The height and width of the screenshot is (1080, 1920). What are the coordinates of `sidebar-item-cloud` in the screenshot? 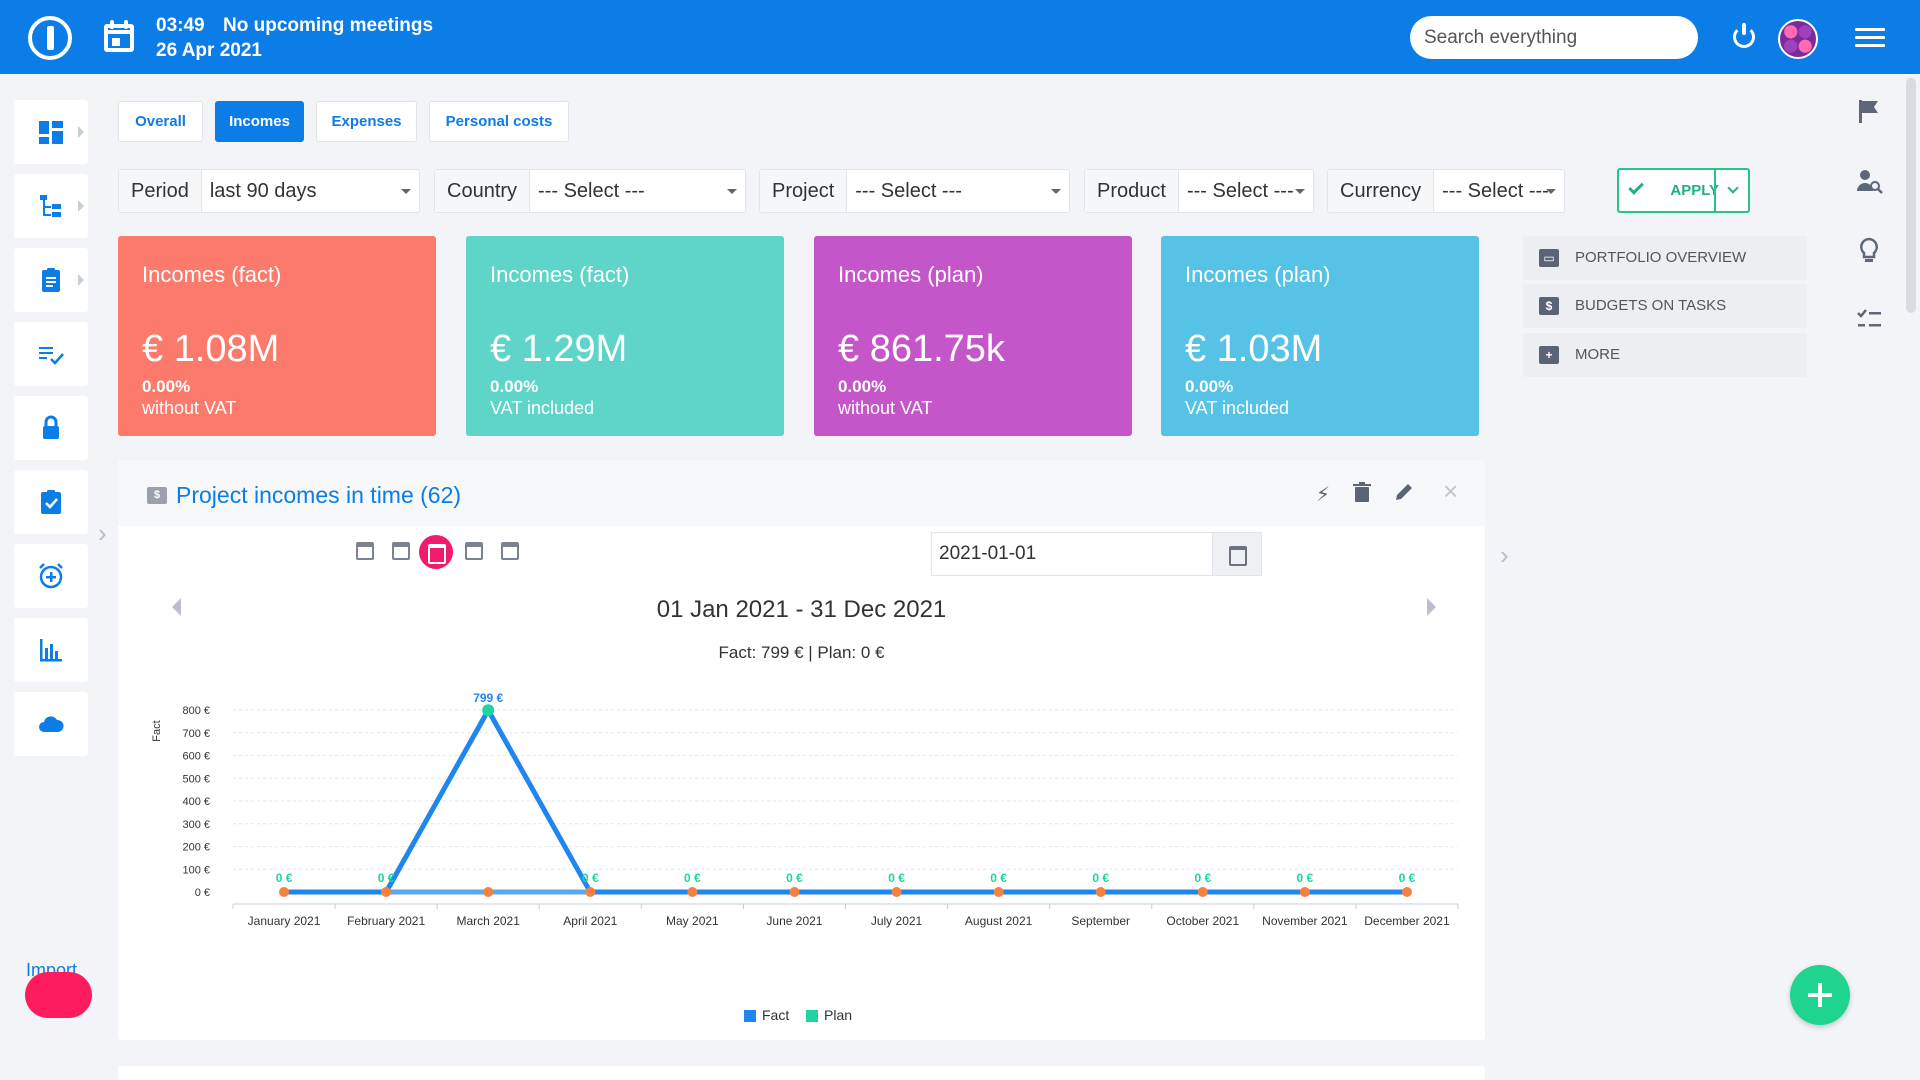 It's located at (51, 724).